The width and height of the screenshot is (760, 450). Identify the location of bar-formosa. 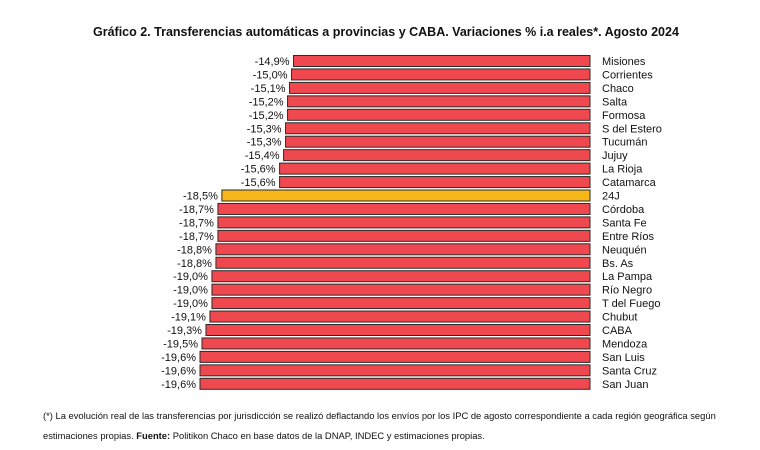
(439, 114).